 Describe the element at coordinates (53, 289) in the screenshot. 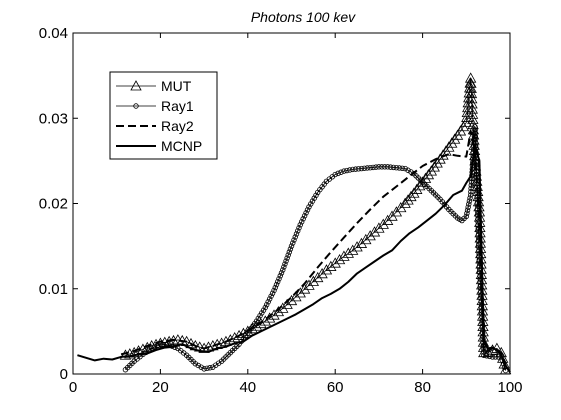

I see `y-tick-label: 0.01` at that location.